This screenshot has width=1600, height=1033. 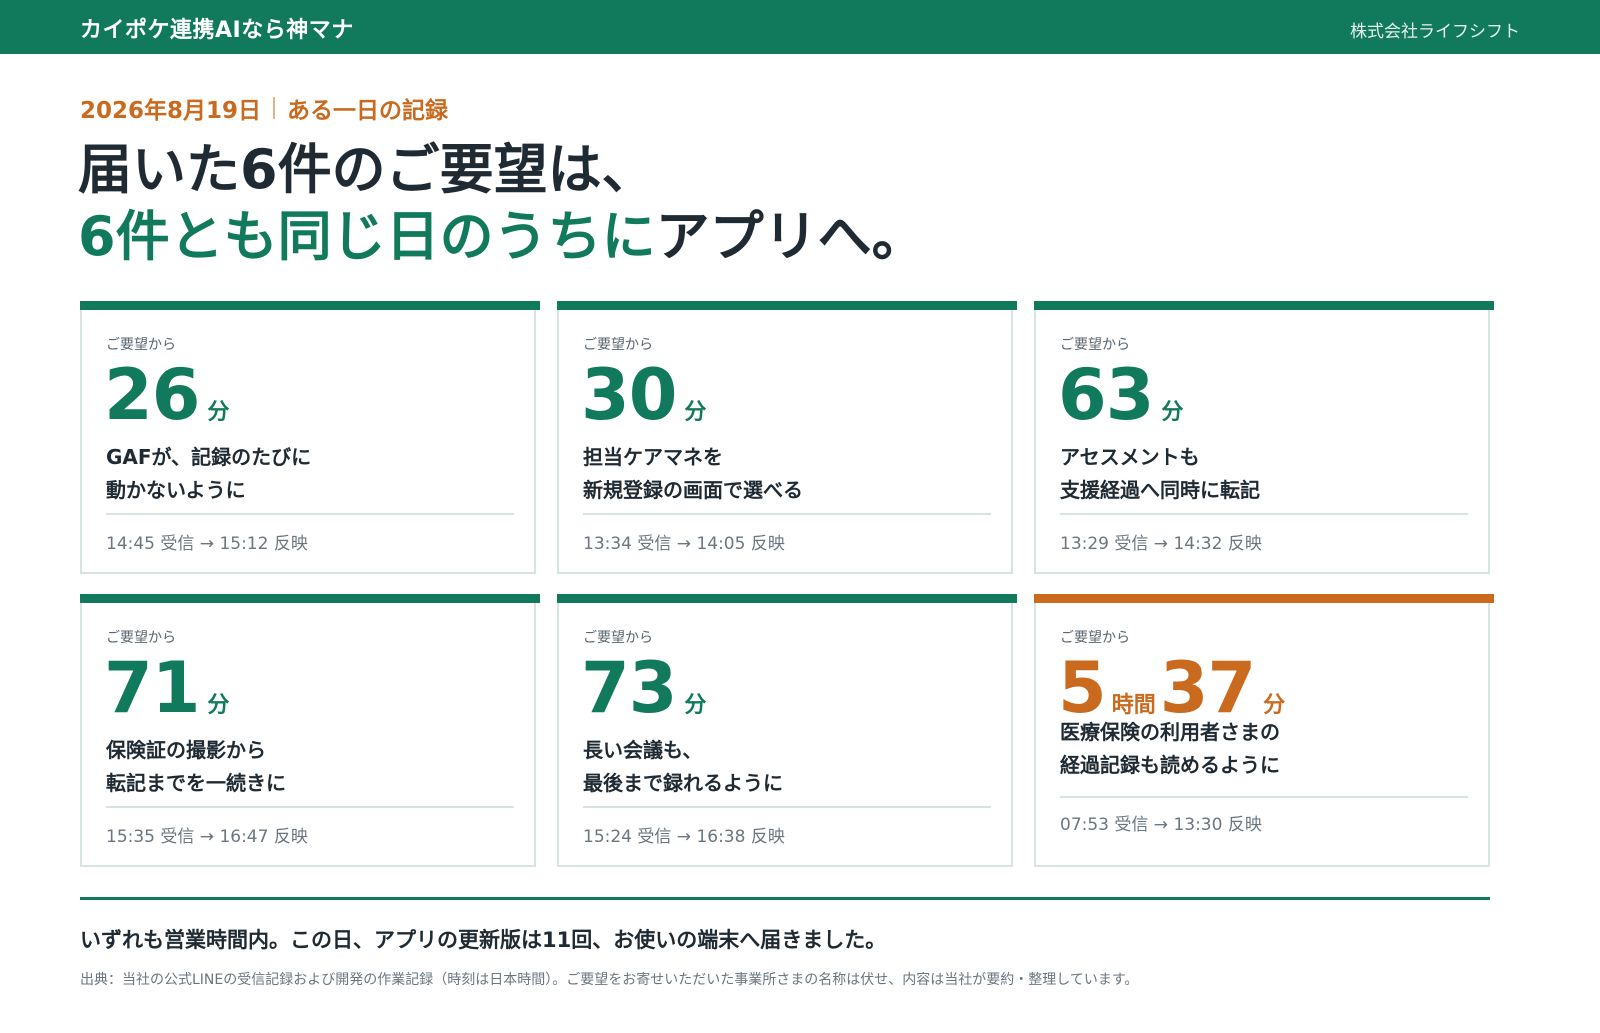 What do you see at coordinates (208, 474) in the screenshot?
I see `card-description: GAFが、記録のたびに 動かないように` at bounding box center [208, 474].